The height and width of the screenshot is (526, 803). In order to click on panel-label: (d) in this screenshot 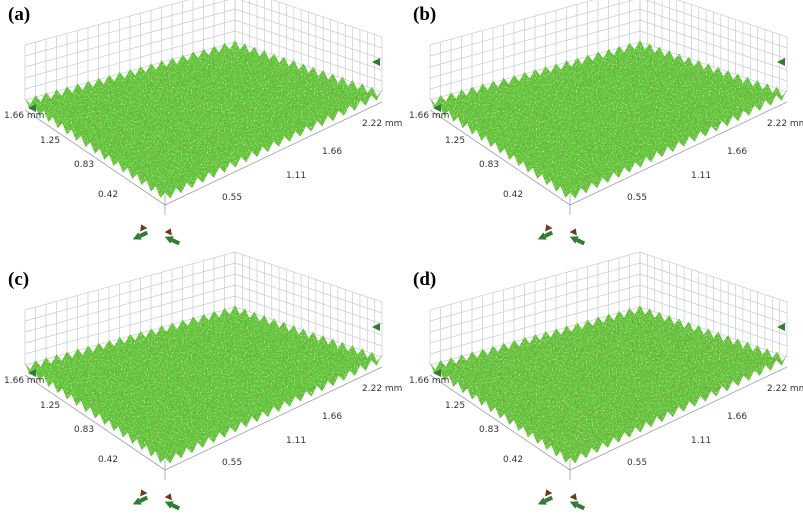, I will do `click(424, 279)`.